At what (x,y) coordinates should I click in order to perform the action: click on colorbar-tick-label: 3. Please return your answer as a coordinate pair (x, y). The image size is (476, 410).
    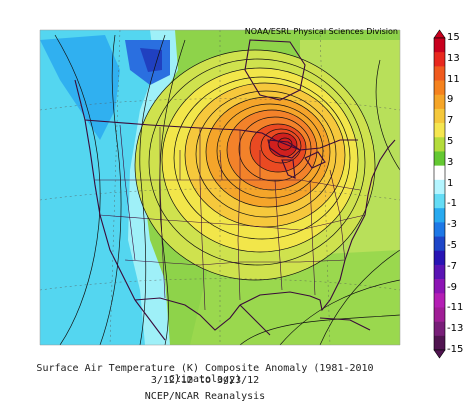
    Looking at the image, I should click on (450, 162).